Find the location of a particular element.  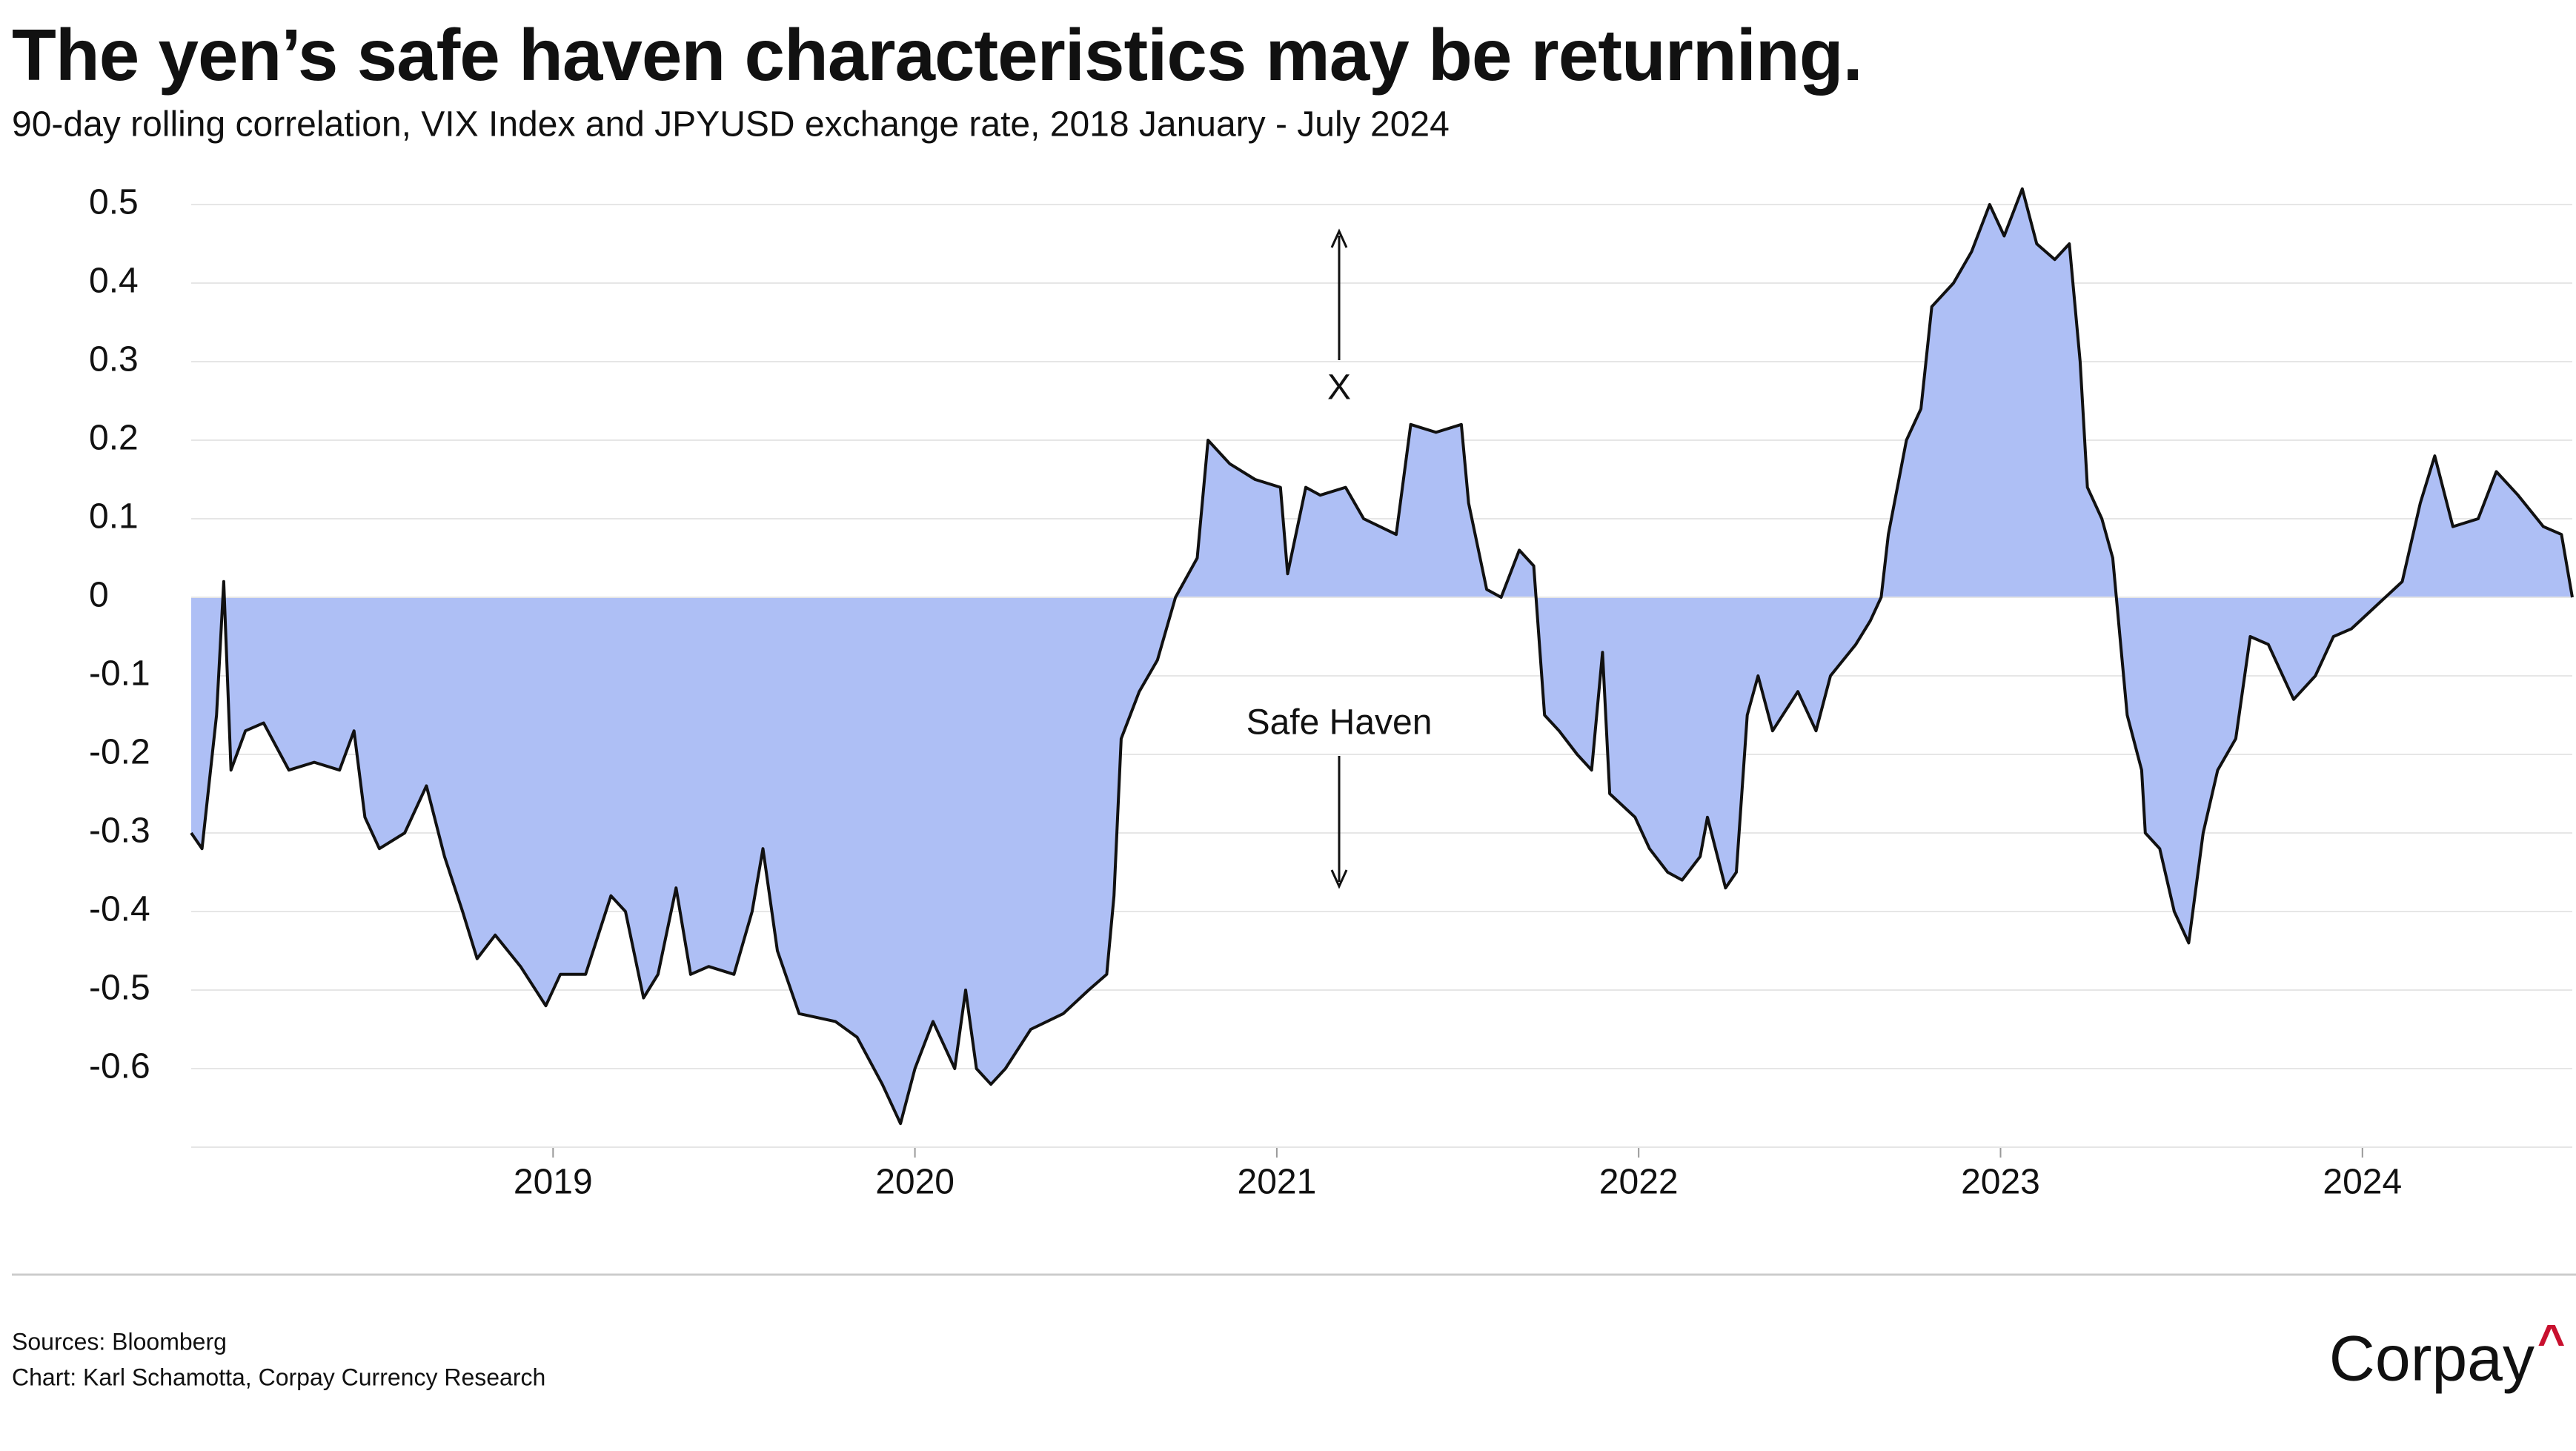

y-tick-label: -0.2 is located at coordinates (119, 752).